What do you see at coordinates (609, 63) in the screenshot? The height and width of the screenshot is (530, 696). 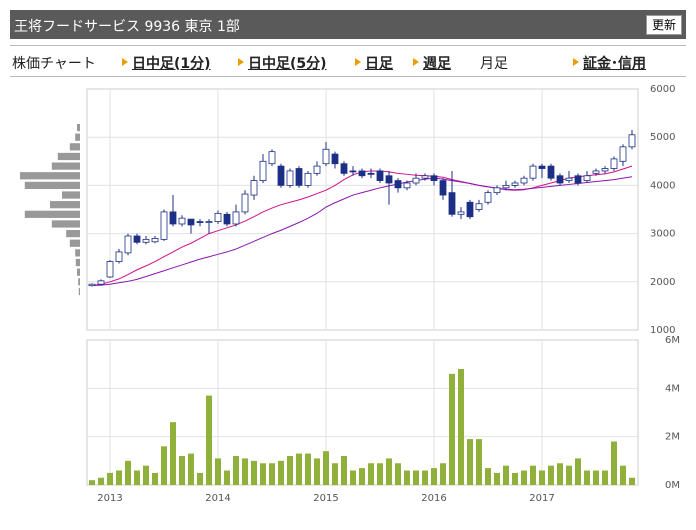 I see `tab-link: 証金･信用` at bounding box center [609, 63].